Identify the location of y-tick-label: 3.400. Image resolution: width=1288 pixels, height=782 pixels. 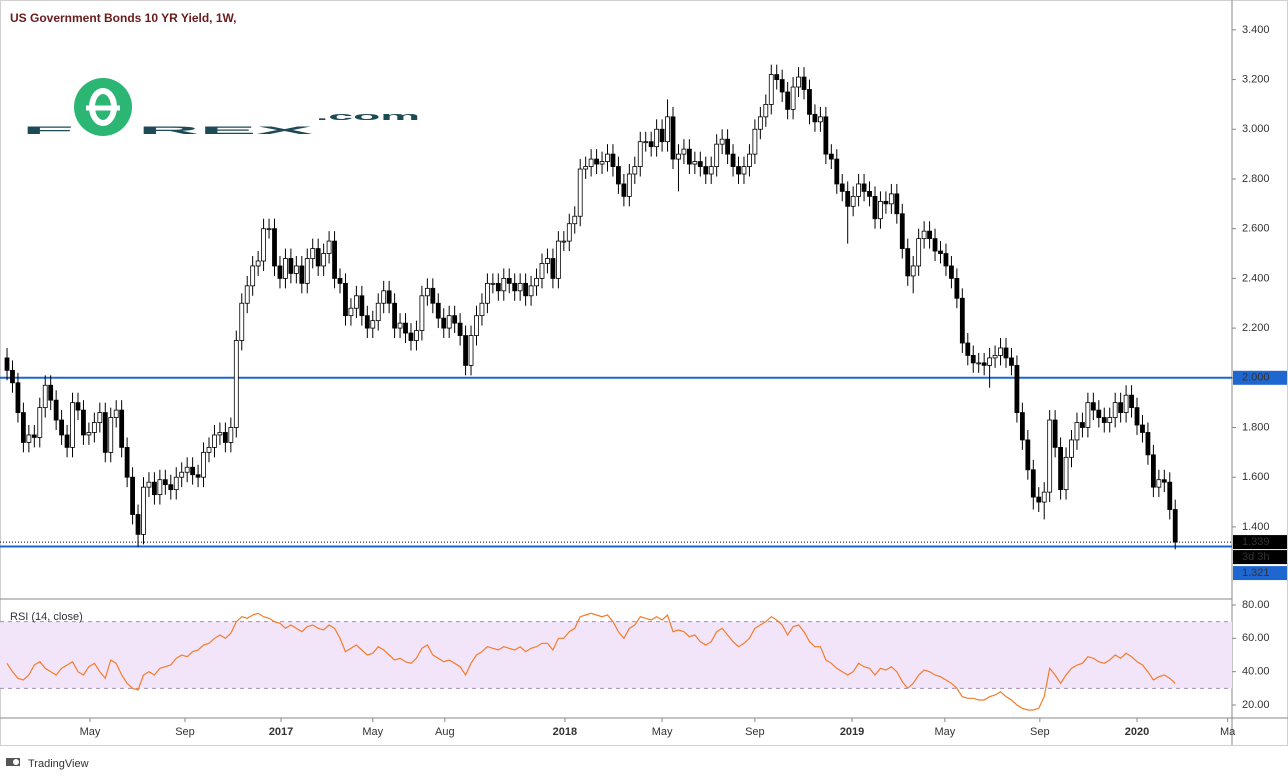
(1256, 30).